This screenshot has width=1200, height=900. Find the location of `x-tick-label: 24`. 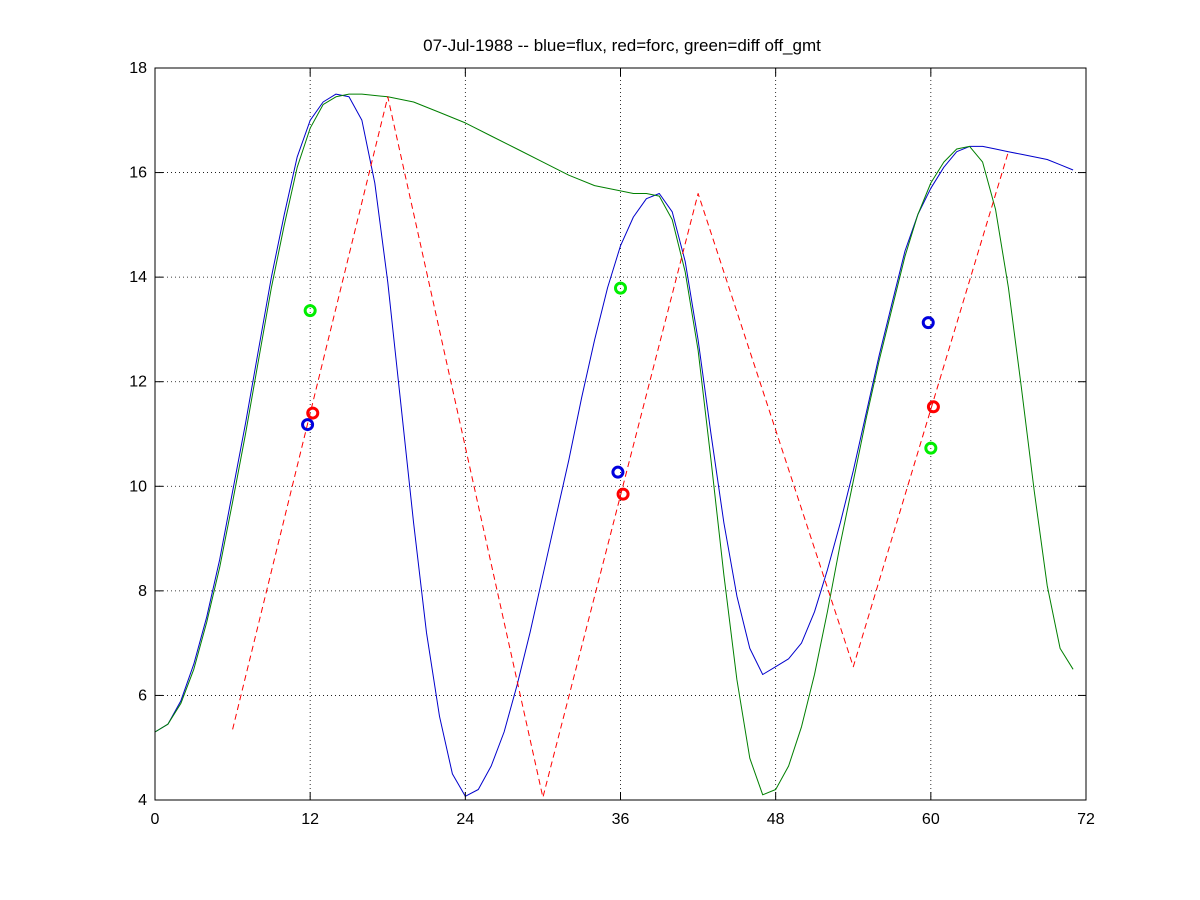

x-tick-label: 24 is located at coordinates (465, 819).